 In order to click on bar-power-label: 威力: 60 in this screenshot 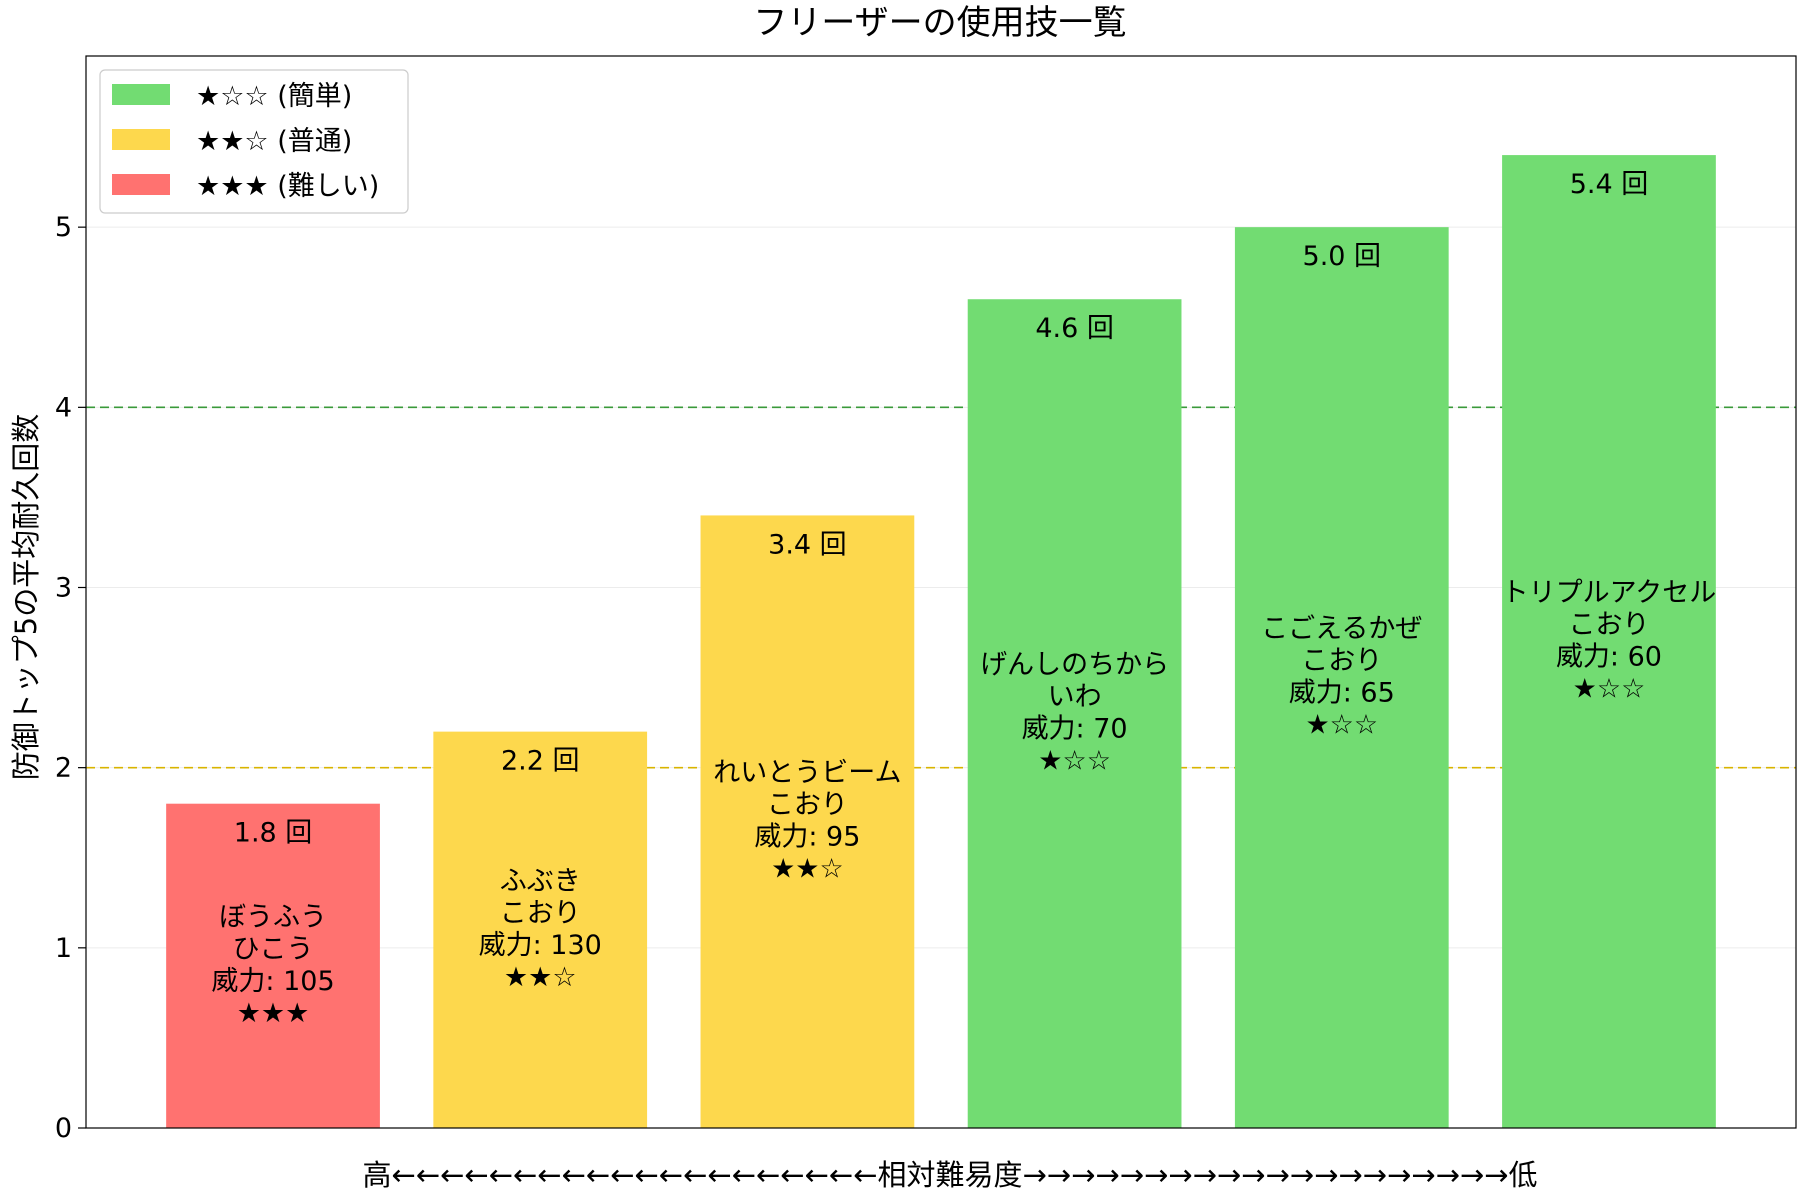, I will do `click(1609, 657)`.